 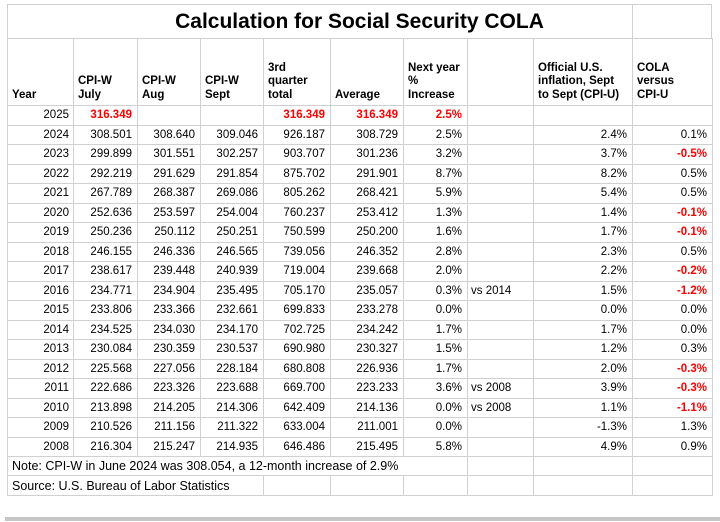 I want to click on cell-2011-sept: 223.688, so click(x=232, y=388).